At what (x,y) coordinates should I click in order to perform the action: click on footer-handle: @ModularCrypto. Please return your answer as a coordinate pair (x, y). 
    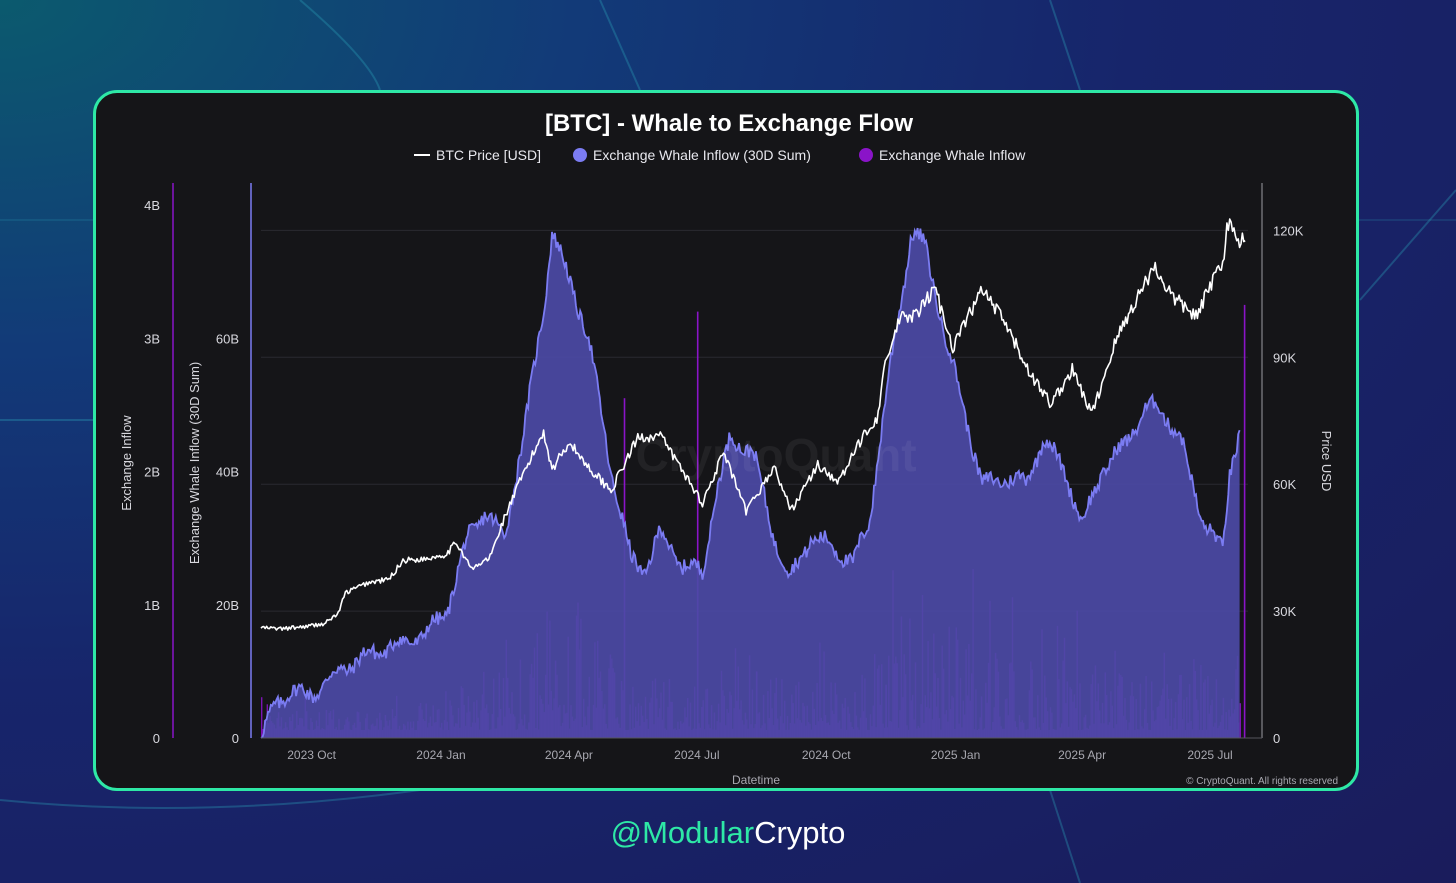
    Looking at the image, I should click on (728, 833).